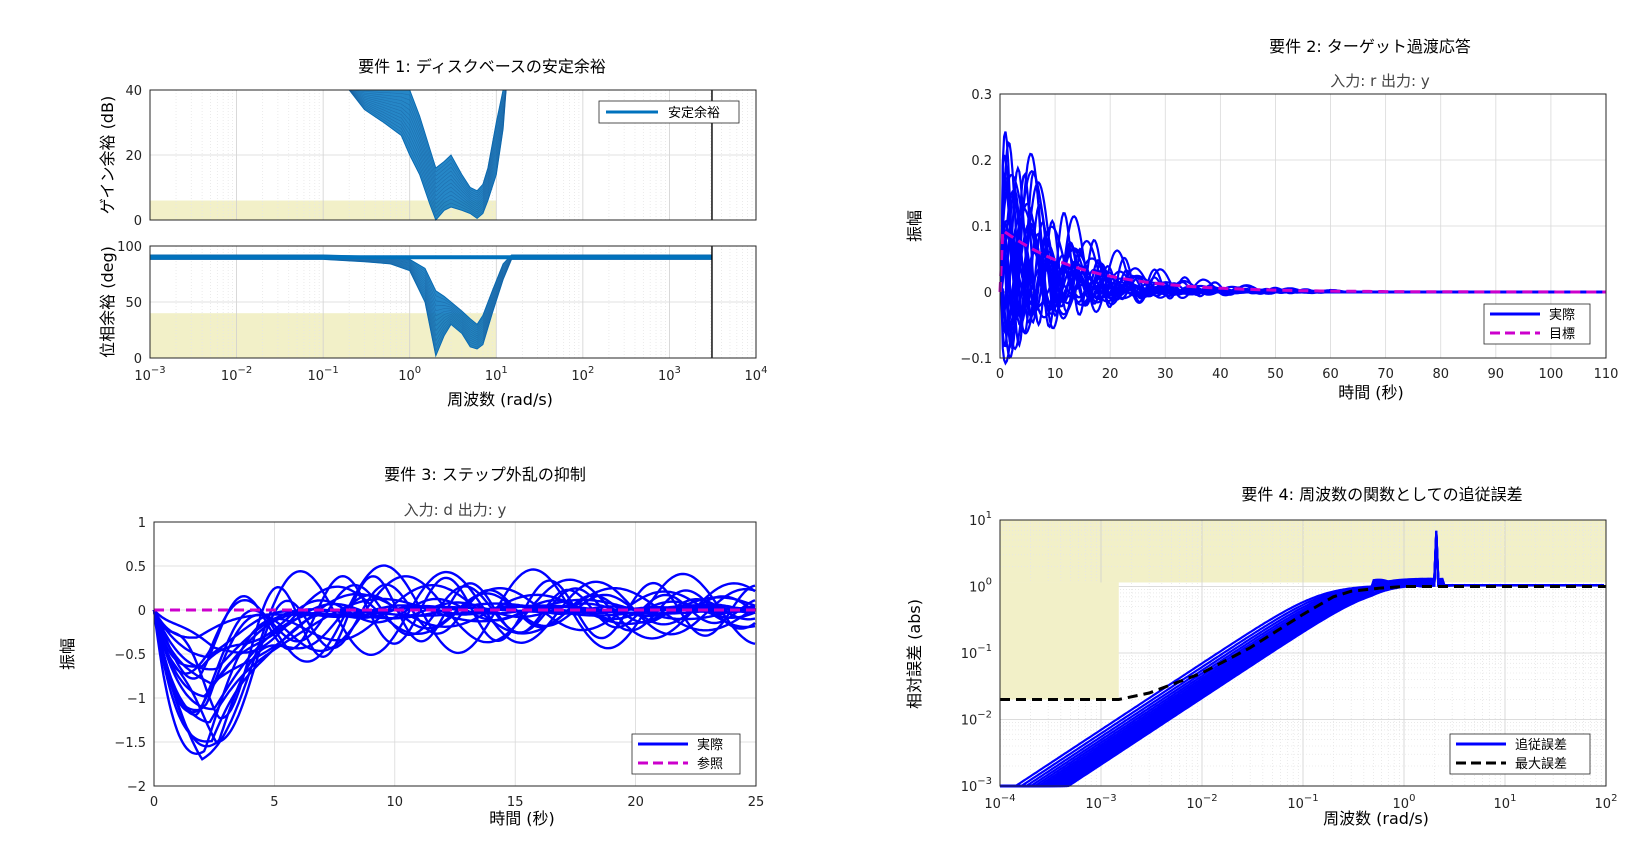 The width and height of the screenshot is (1641, 856). Describe the element at coordinates (1606, 374) in the screenshot. I see `tick-label: 110` at that location.